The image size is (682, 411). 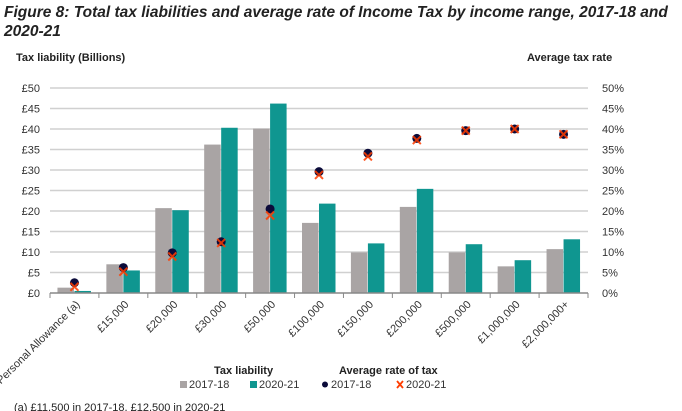 I want to click on y2-tick-label: 0%, so click(x=610, y=294).